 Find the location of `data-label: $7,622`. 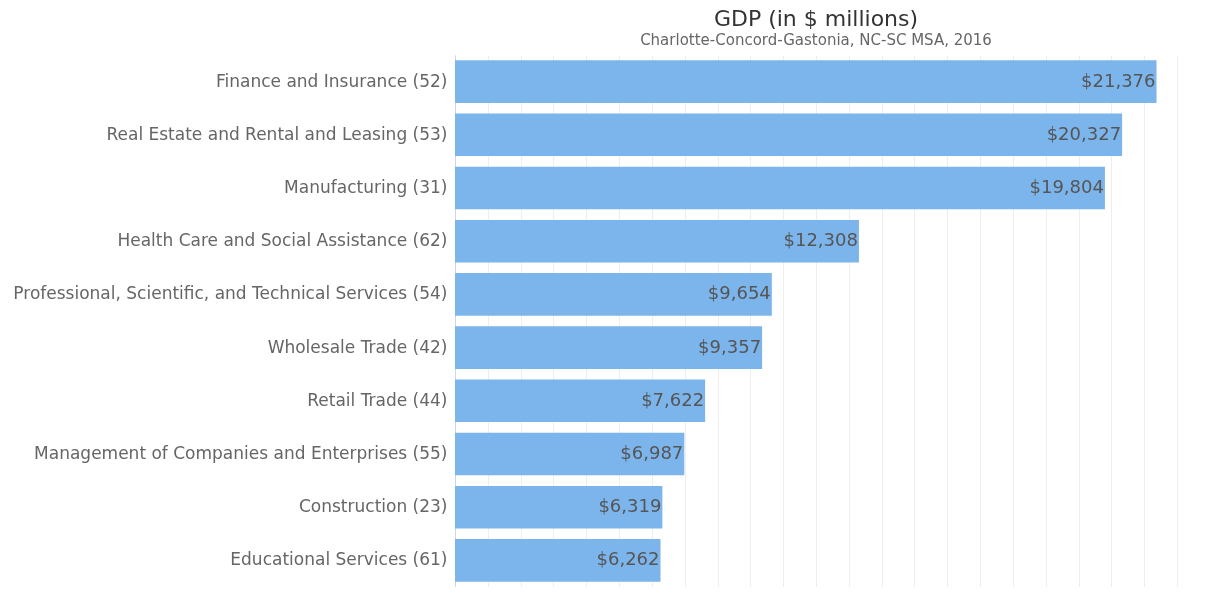

data-label: $7,622 is located at coordinates (673, 399).